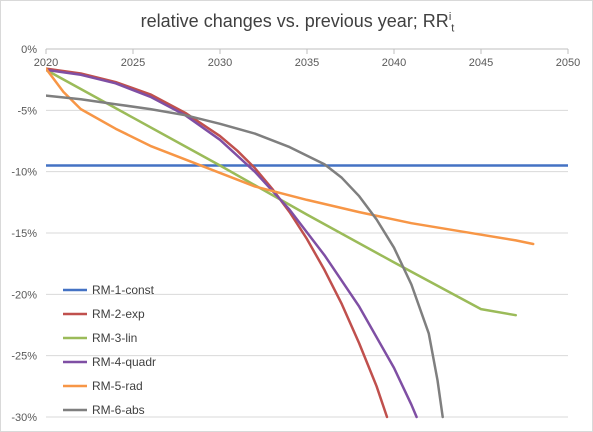 Image resolution: width=593 pixels, height=432 pixels. Describe the element at coordinates (123, 290) in the screenshot. I see `legend-label: RM-1-const` at that location.